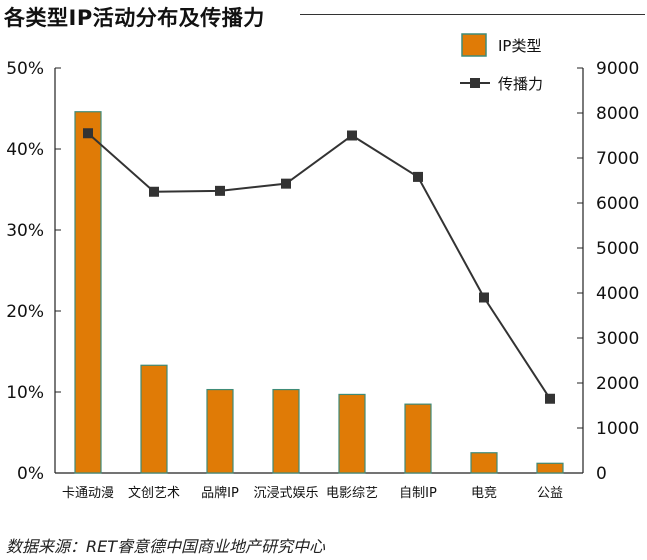 The width and height of the screenshot is (647, 560). Describe the element at coordinates (25, 231) in the screenshot. I see `y-left-tick-label: 30%` at that location.